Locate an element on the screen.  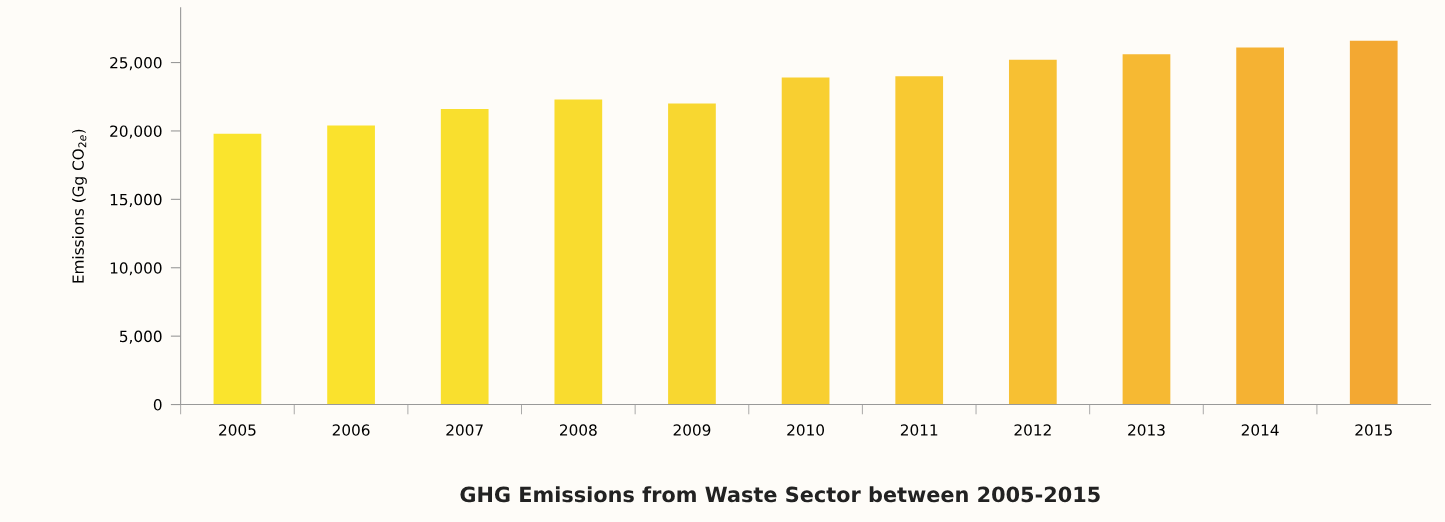
y-tick-label: 0 is located at coordinates (157, 405).